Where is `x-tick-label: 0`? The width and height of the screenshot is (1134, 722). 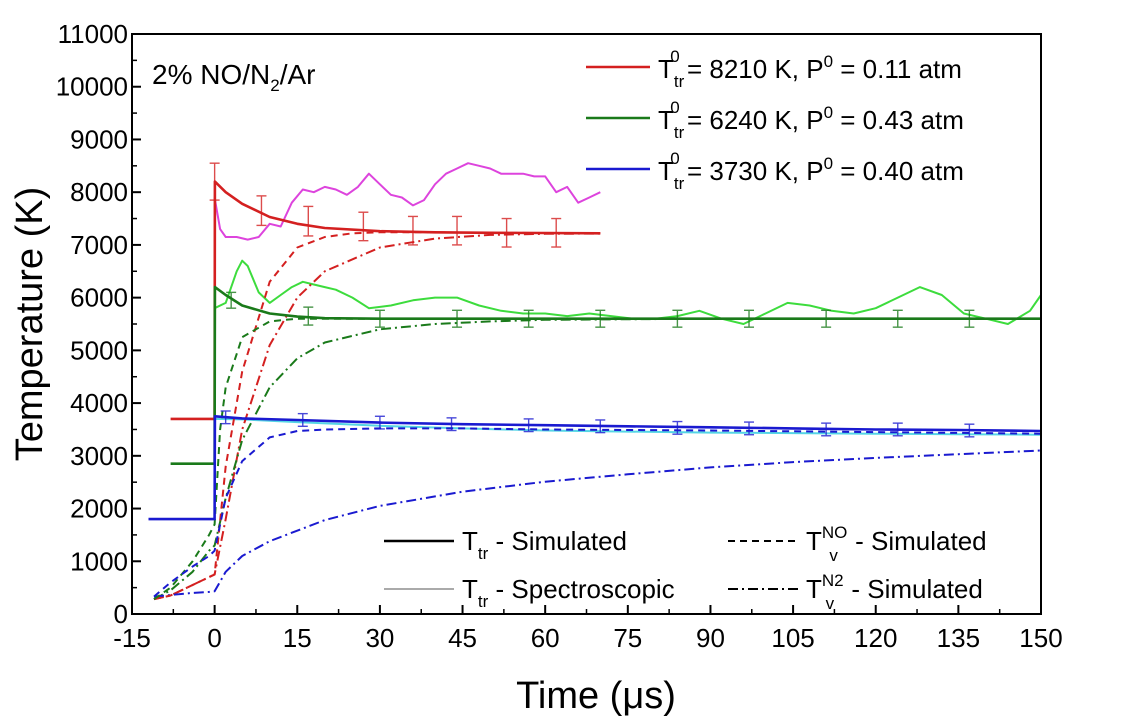
x-tick-label: 0 is located at coordinates (214, 638).